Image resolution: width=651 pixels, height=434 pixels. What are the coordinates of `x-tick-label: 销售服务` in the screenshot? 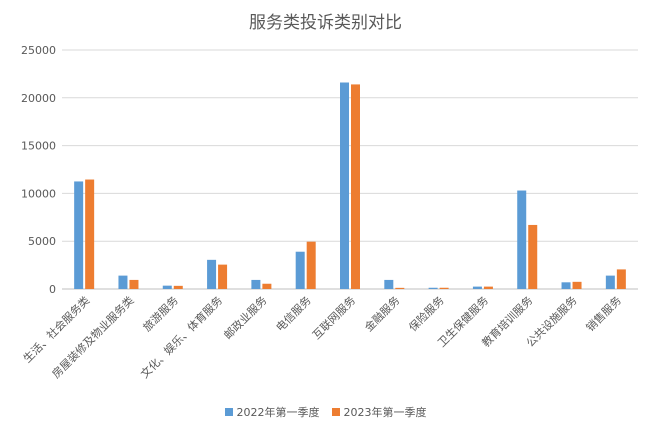 It's located at (603, 313).